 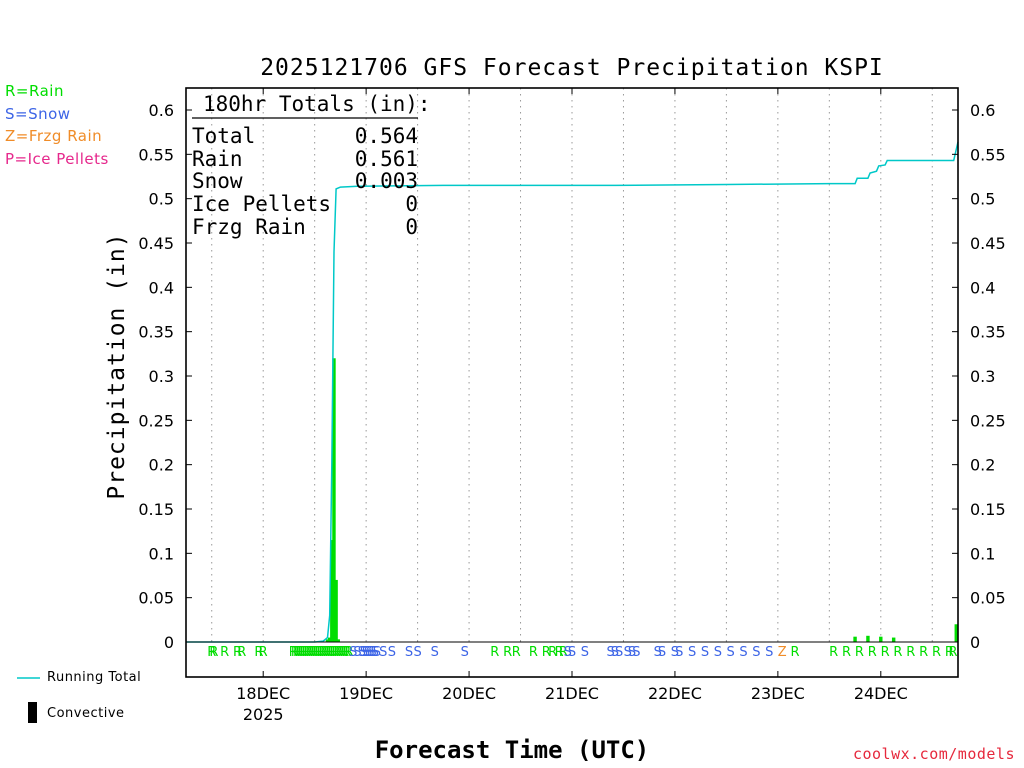 What do you see at coordinates (778, 693) in the screenshot?
I see `x-tick-label: 23DEC` at bounding box center [778, 693].